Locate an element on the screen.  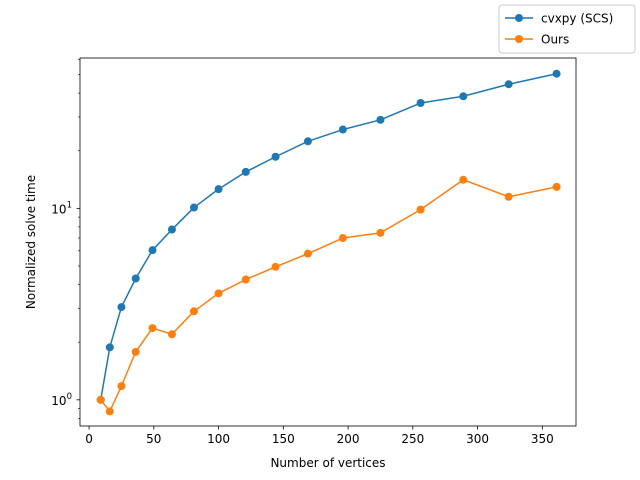
y-tick-label: 10⁰ is located at coordinates (61, 400).